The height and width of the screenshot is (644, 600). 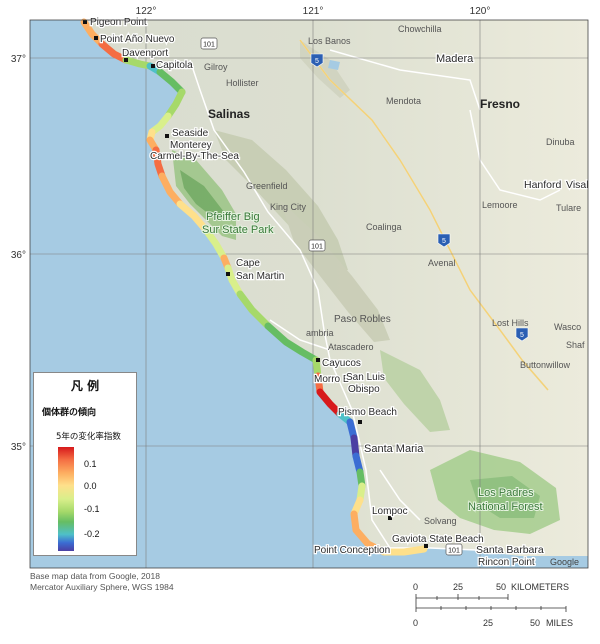 What do you see at coordinates (242, 83) in the screenshot?
I see `label-hollister: Hollister` at bounding box center [242, 83].